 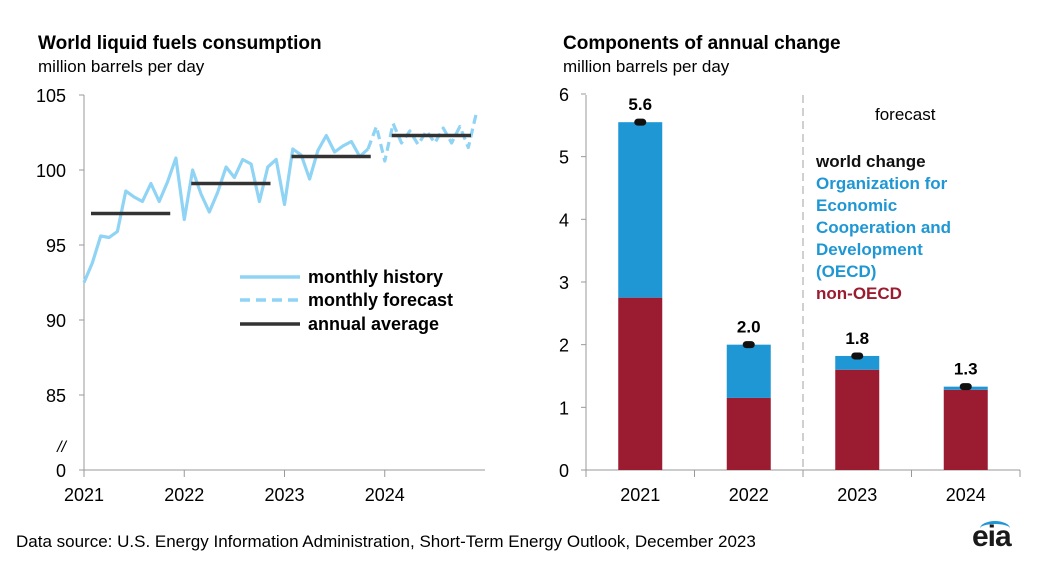 What do you see at coordinates (966, 369) in the screenshot?
I see `world-change-label-2024: 1.3` at bounding box center [966, 369].